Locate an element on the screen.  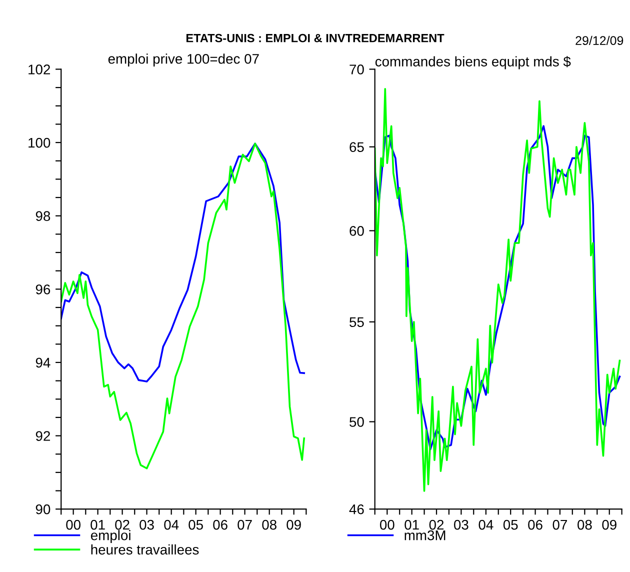
legend-label: emploi is located at coordinates (110, 536).